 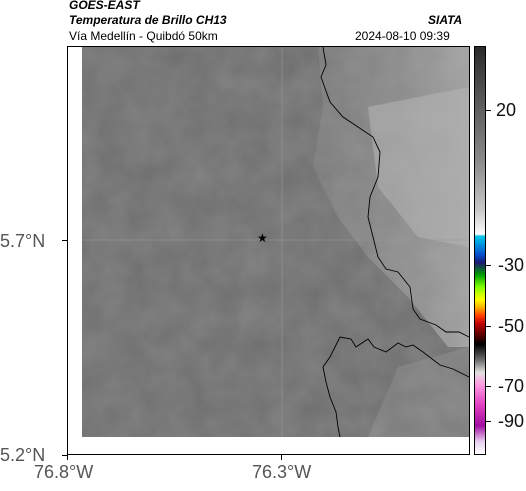 I want to click on y-tick-label: 5.2°N, so click(x=23, y=455).